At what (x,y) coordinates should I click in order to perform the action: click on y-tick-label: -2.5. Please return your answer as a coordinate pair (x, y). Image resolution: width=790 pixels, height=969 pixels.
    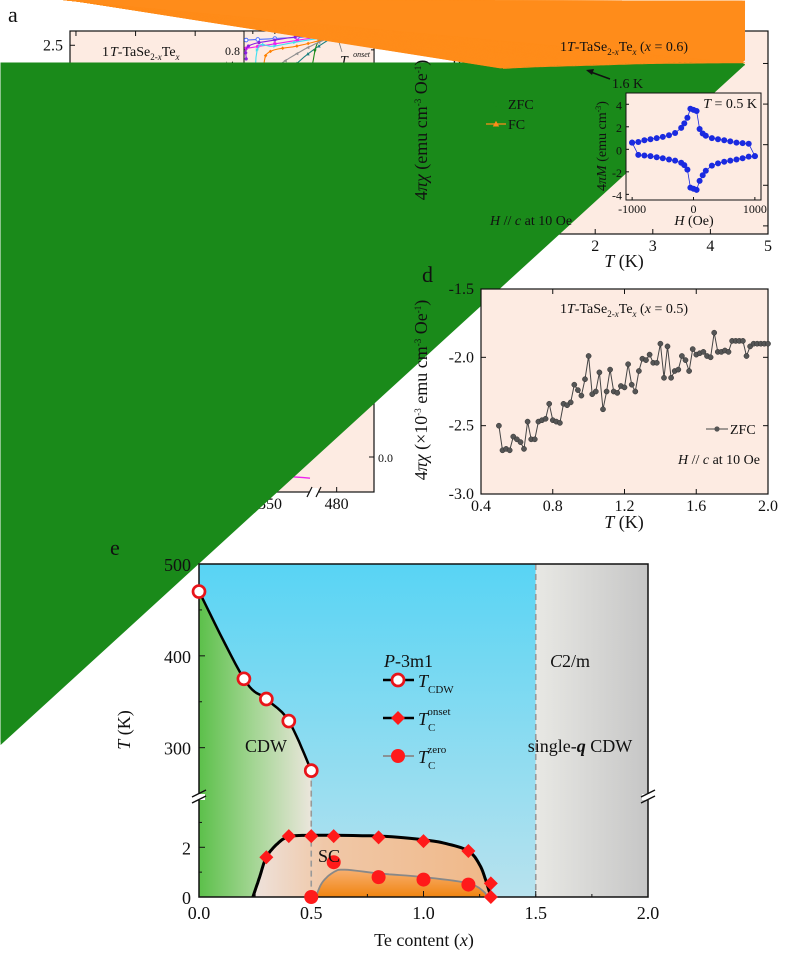
    Looking at the image, I should click on (461, 426).